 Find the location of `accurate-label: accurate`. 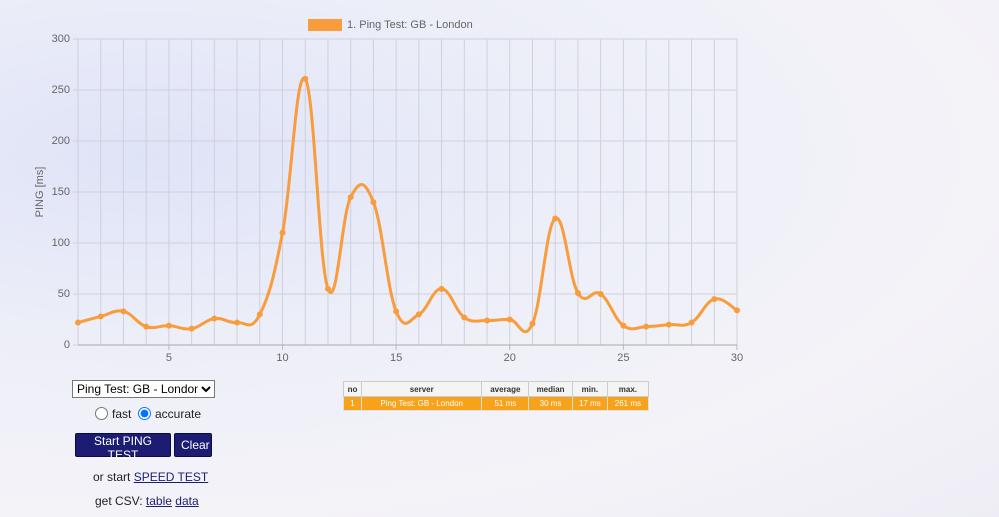

accurate-label: accurate is located at coordinates (178, 414).